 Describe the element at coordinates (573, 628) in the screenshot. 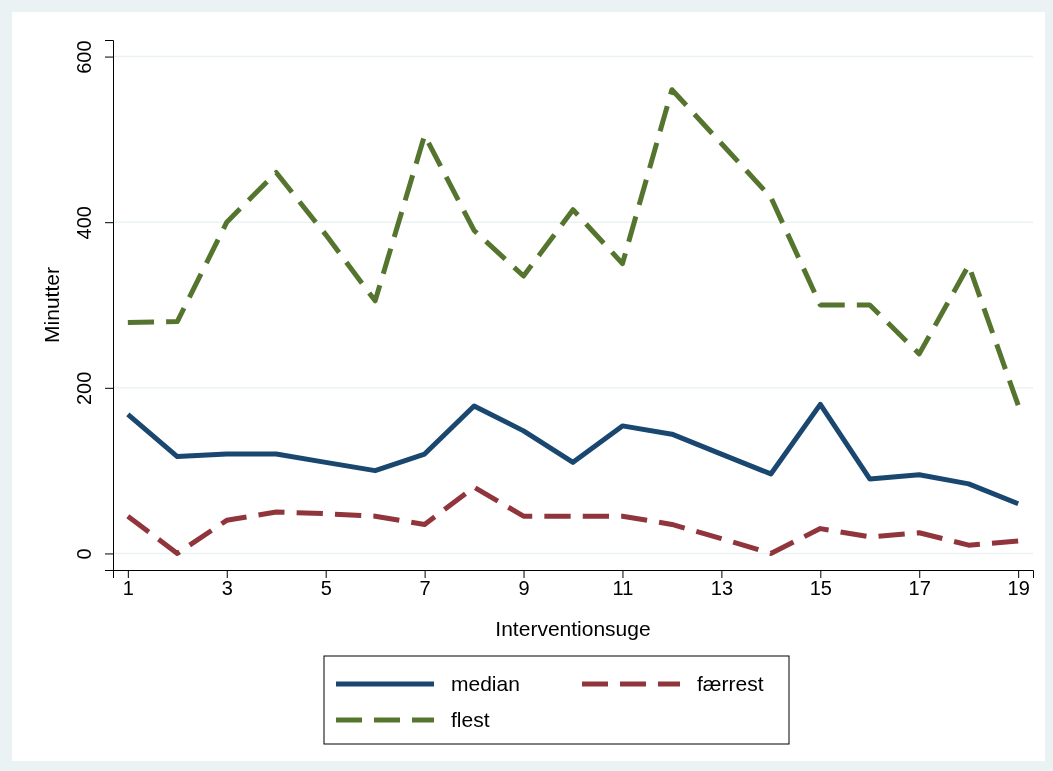

I see `x-axis-title: Interventionsuge` at that location.